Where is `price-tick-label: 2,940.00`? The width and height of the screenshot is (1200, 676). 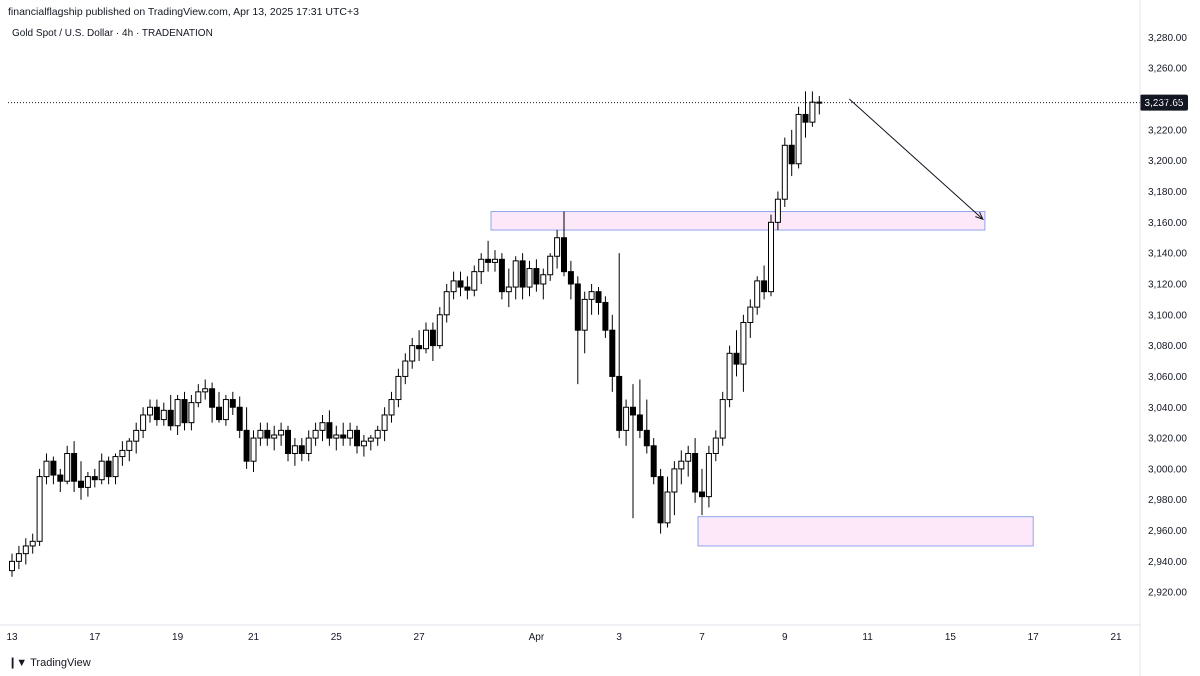
price-tick-label: 2,940.00 is located at coordinates (1167, 562).